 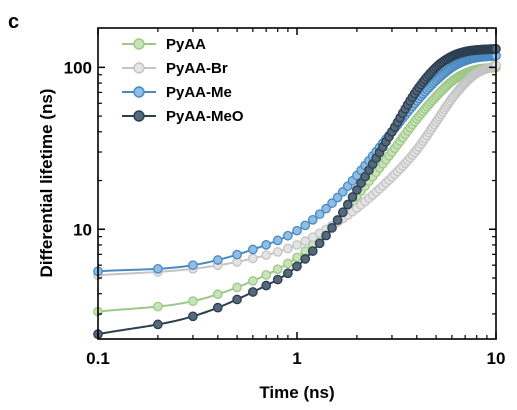 What do you see at coordinates (296, 392) in the screenshot?
I see `x-axis-title: Time (ns)` at bounding box center [296, 392].